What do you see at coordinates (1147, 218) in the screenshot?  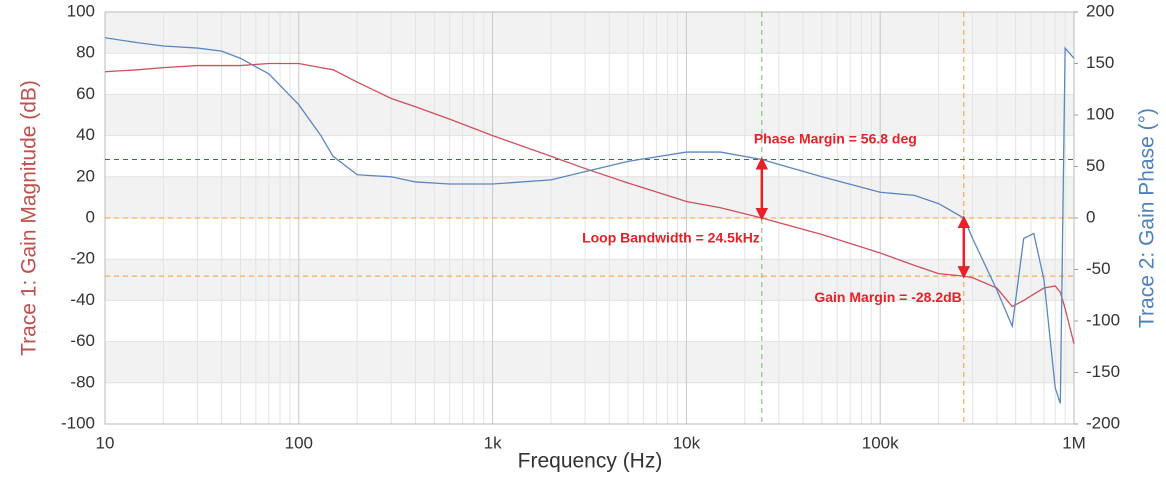 I see `y2-axis-title: Trace 2: Gain Phase (°)` at bounding box center [1147, 218].